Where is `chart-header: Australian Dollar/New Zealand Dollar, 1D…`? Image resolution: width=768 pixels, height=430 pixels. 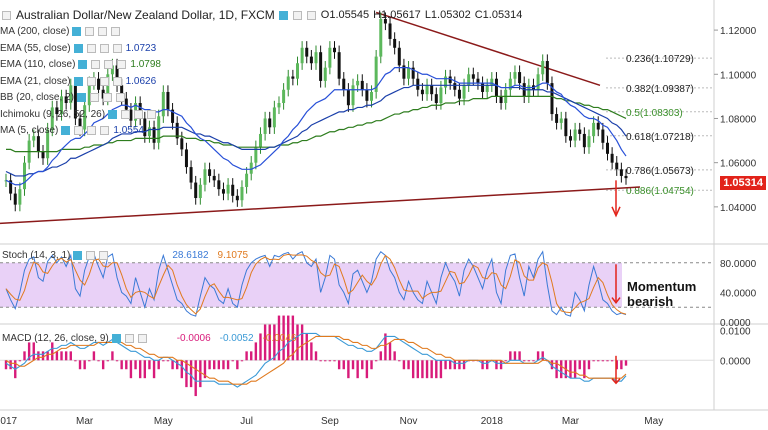 chart-header: Australian Dollar/New Zealand Dollar, 1D… is located at coordinates (262, 15).